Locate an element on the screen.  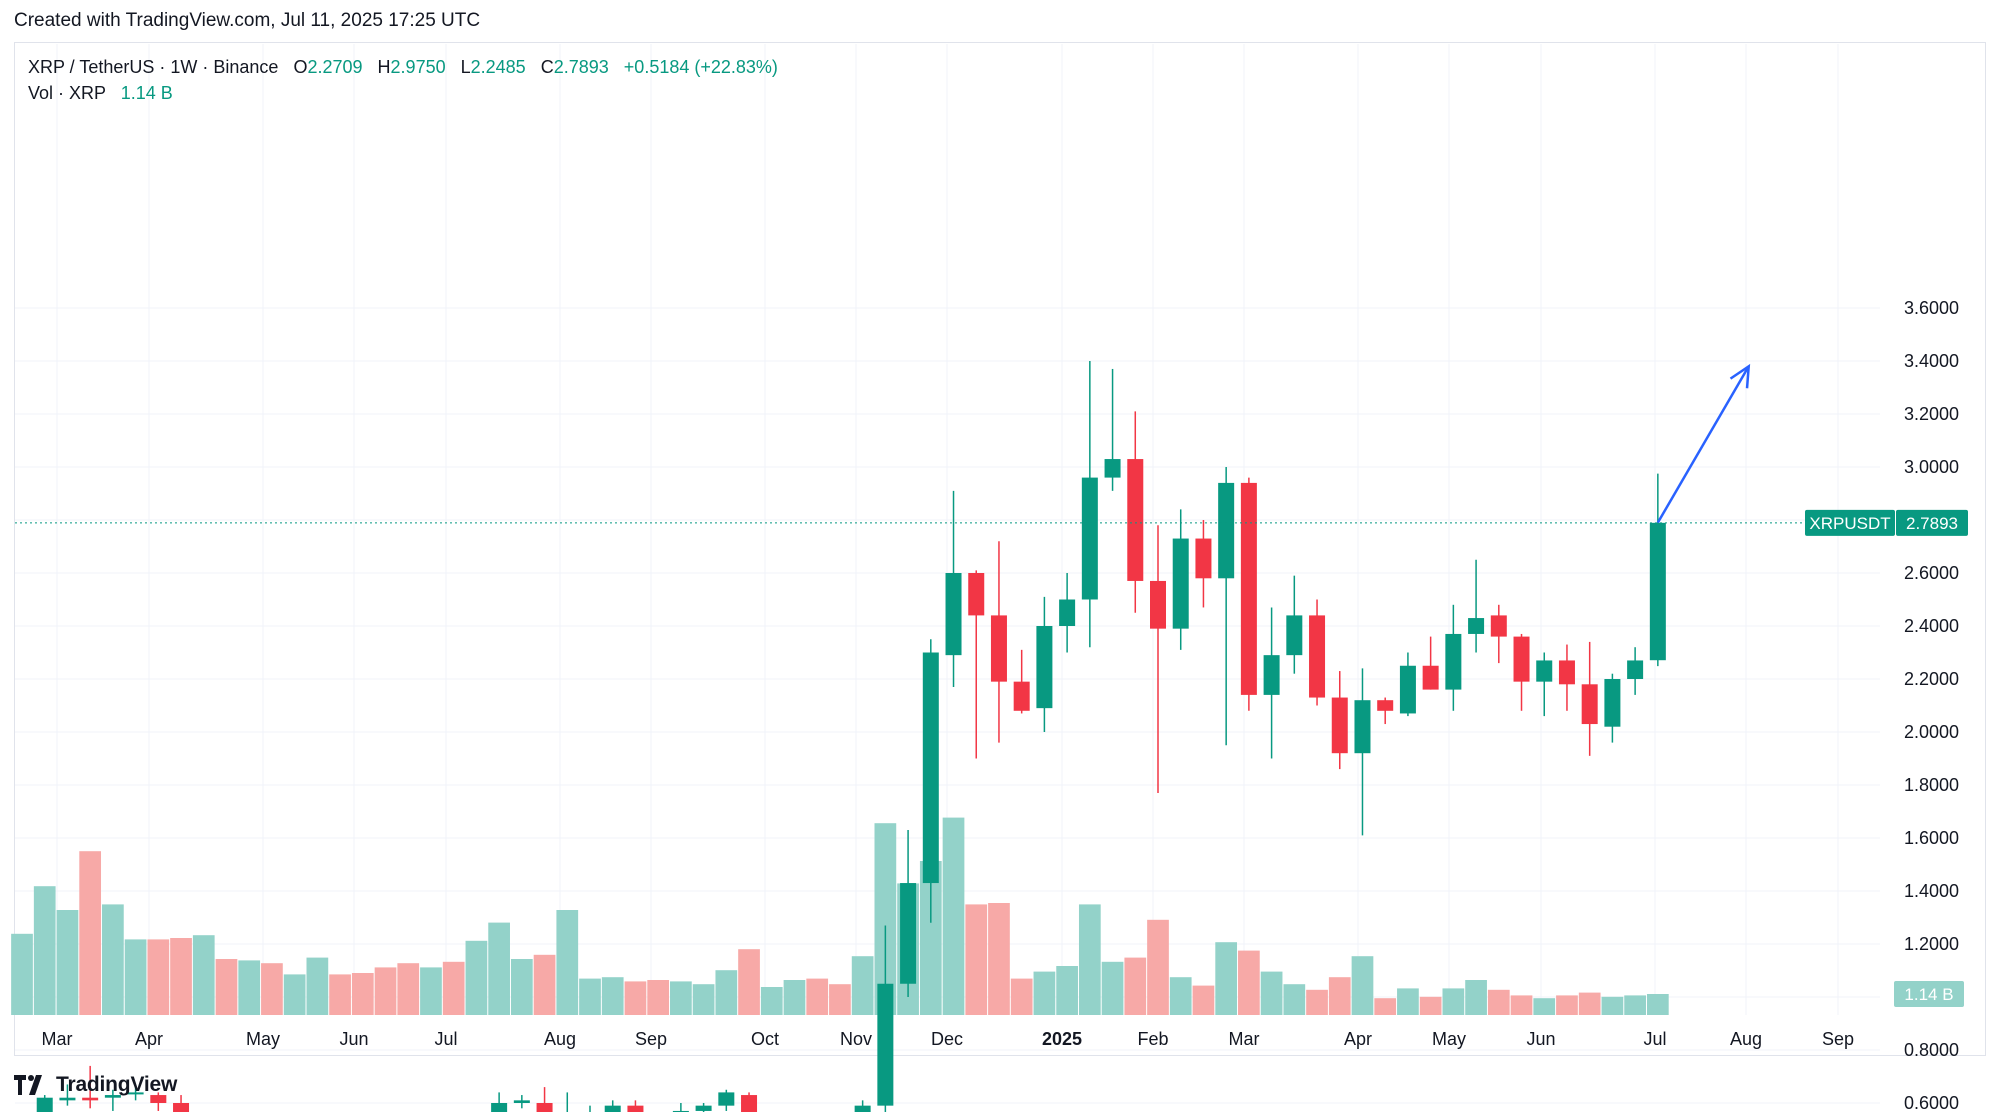
tradingview-logo: TradingView is located at coordinates (95, 1085).